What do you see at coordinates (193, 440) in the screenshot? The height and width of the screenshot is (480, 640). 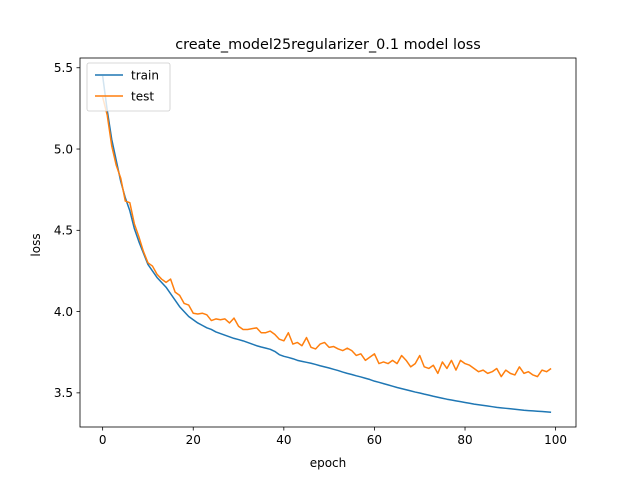 I see `x-tick-label: 20` at bounding box center [193, 440].